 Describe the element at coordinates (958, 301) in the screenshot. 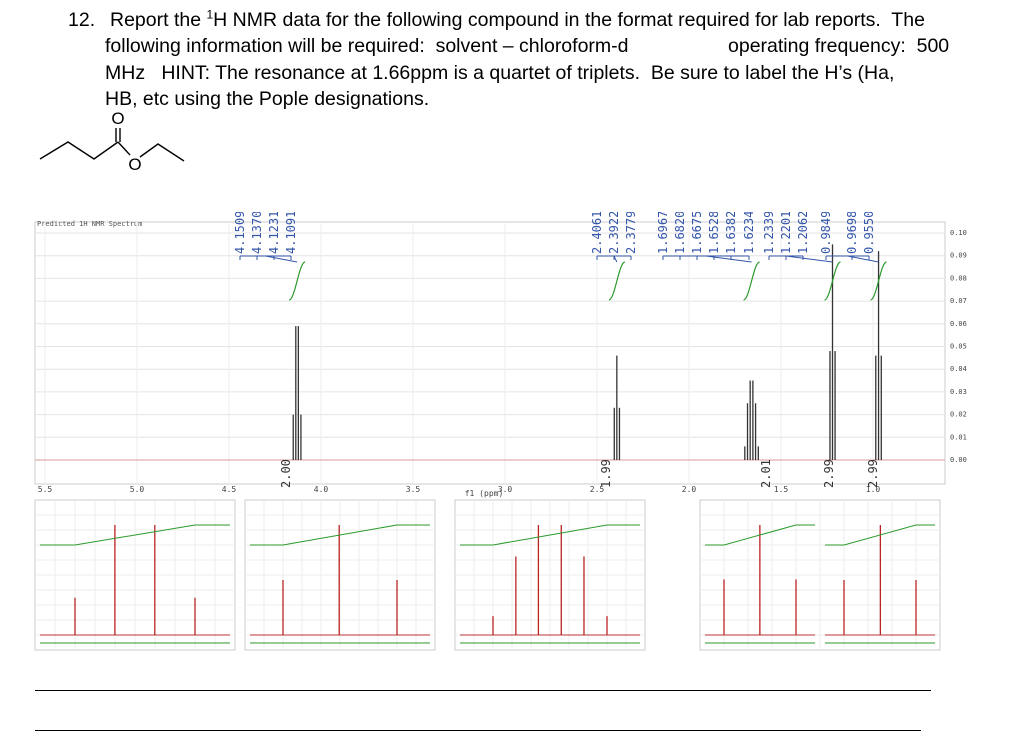

I see `y-tick-label: 0.07` at that location.